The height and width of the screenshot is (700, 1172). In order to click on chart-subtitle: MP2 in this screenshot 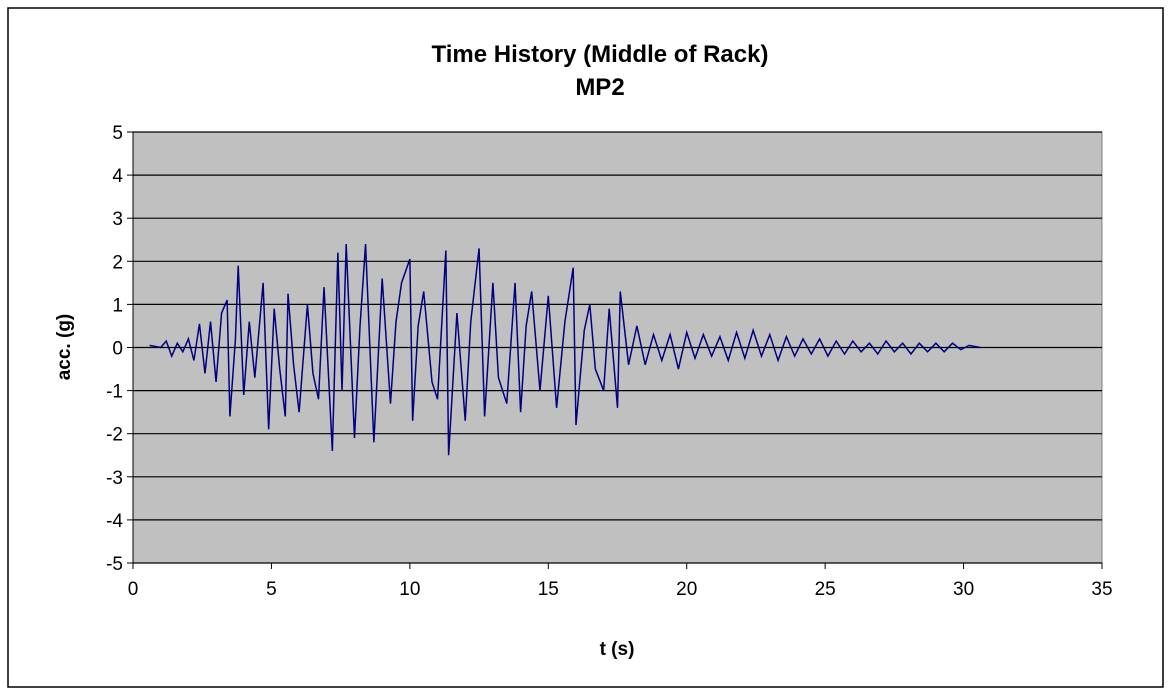, I will do `click(599, 87)`.